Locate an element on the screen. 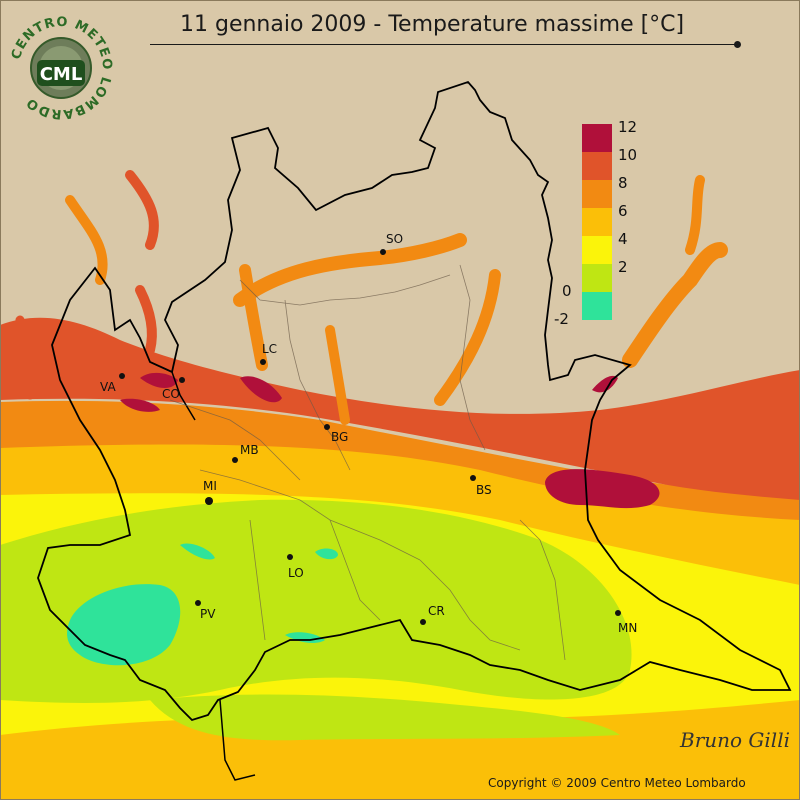 The height and width of the screenshot is (800, 800). title-underline is located at coordinates (444, 44).